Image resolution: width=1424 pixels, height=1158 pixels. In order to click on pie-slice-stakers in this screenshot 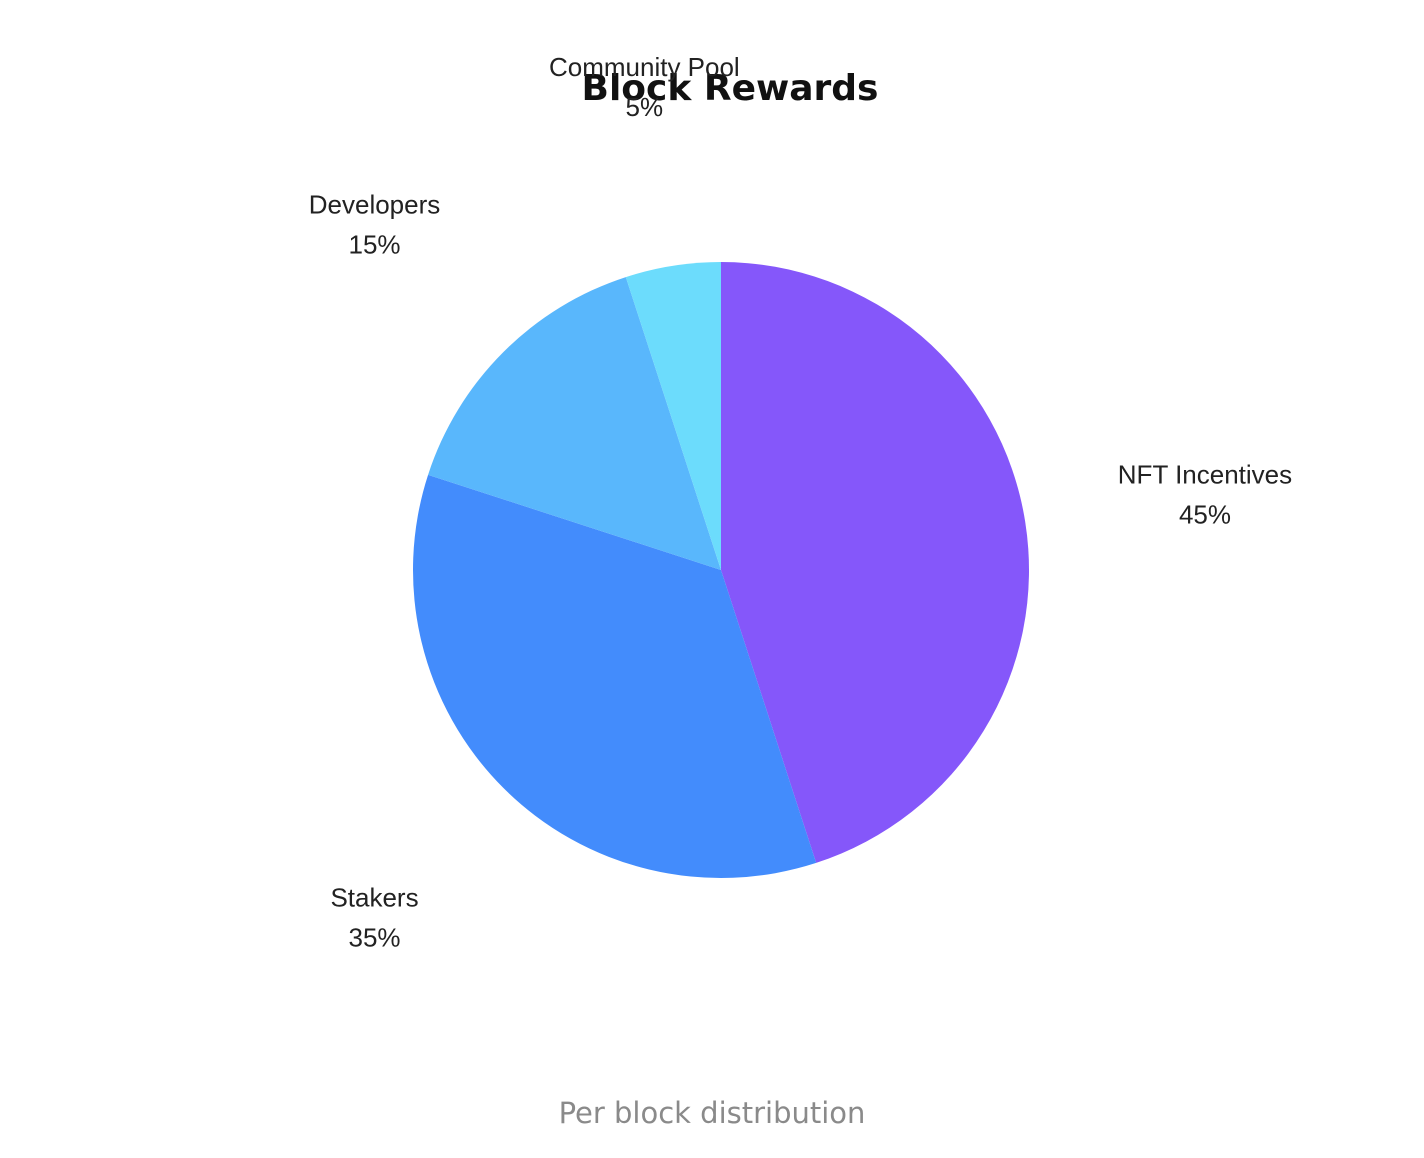, I will do `click(614, 676)`.